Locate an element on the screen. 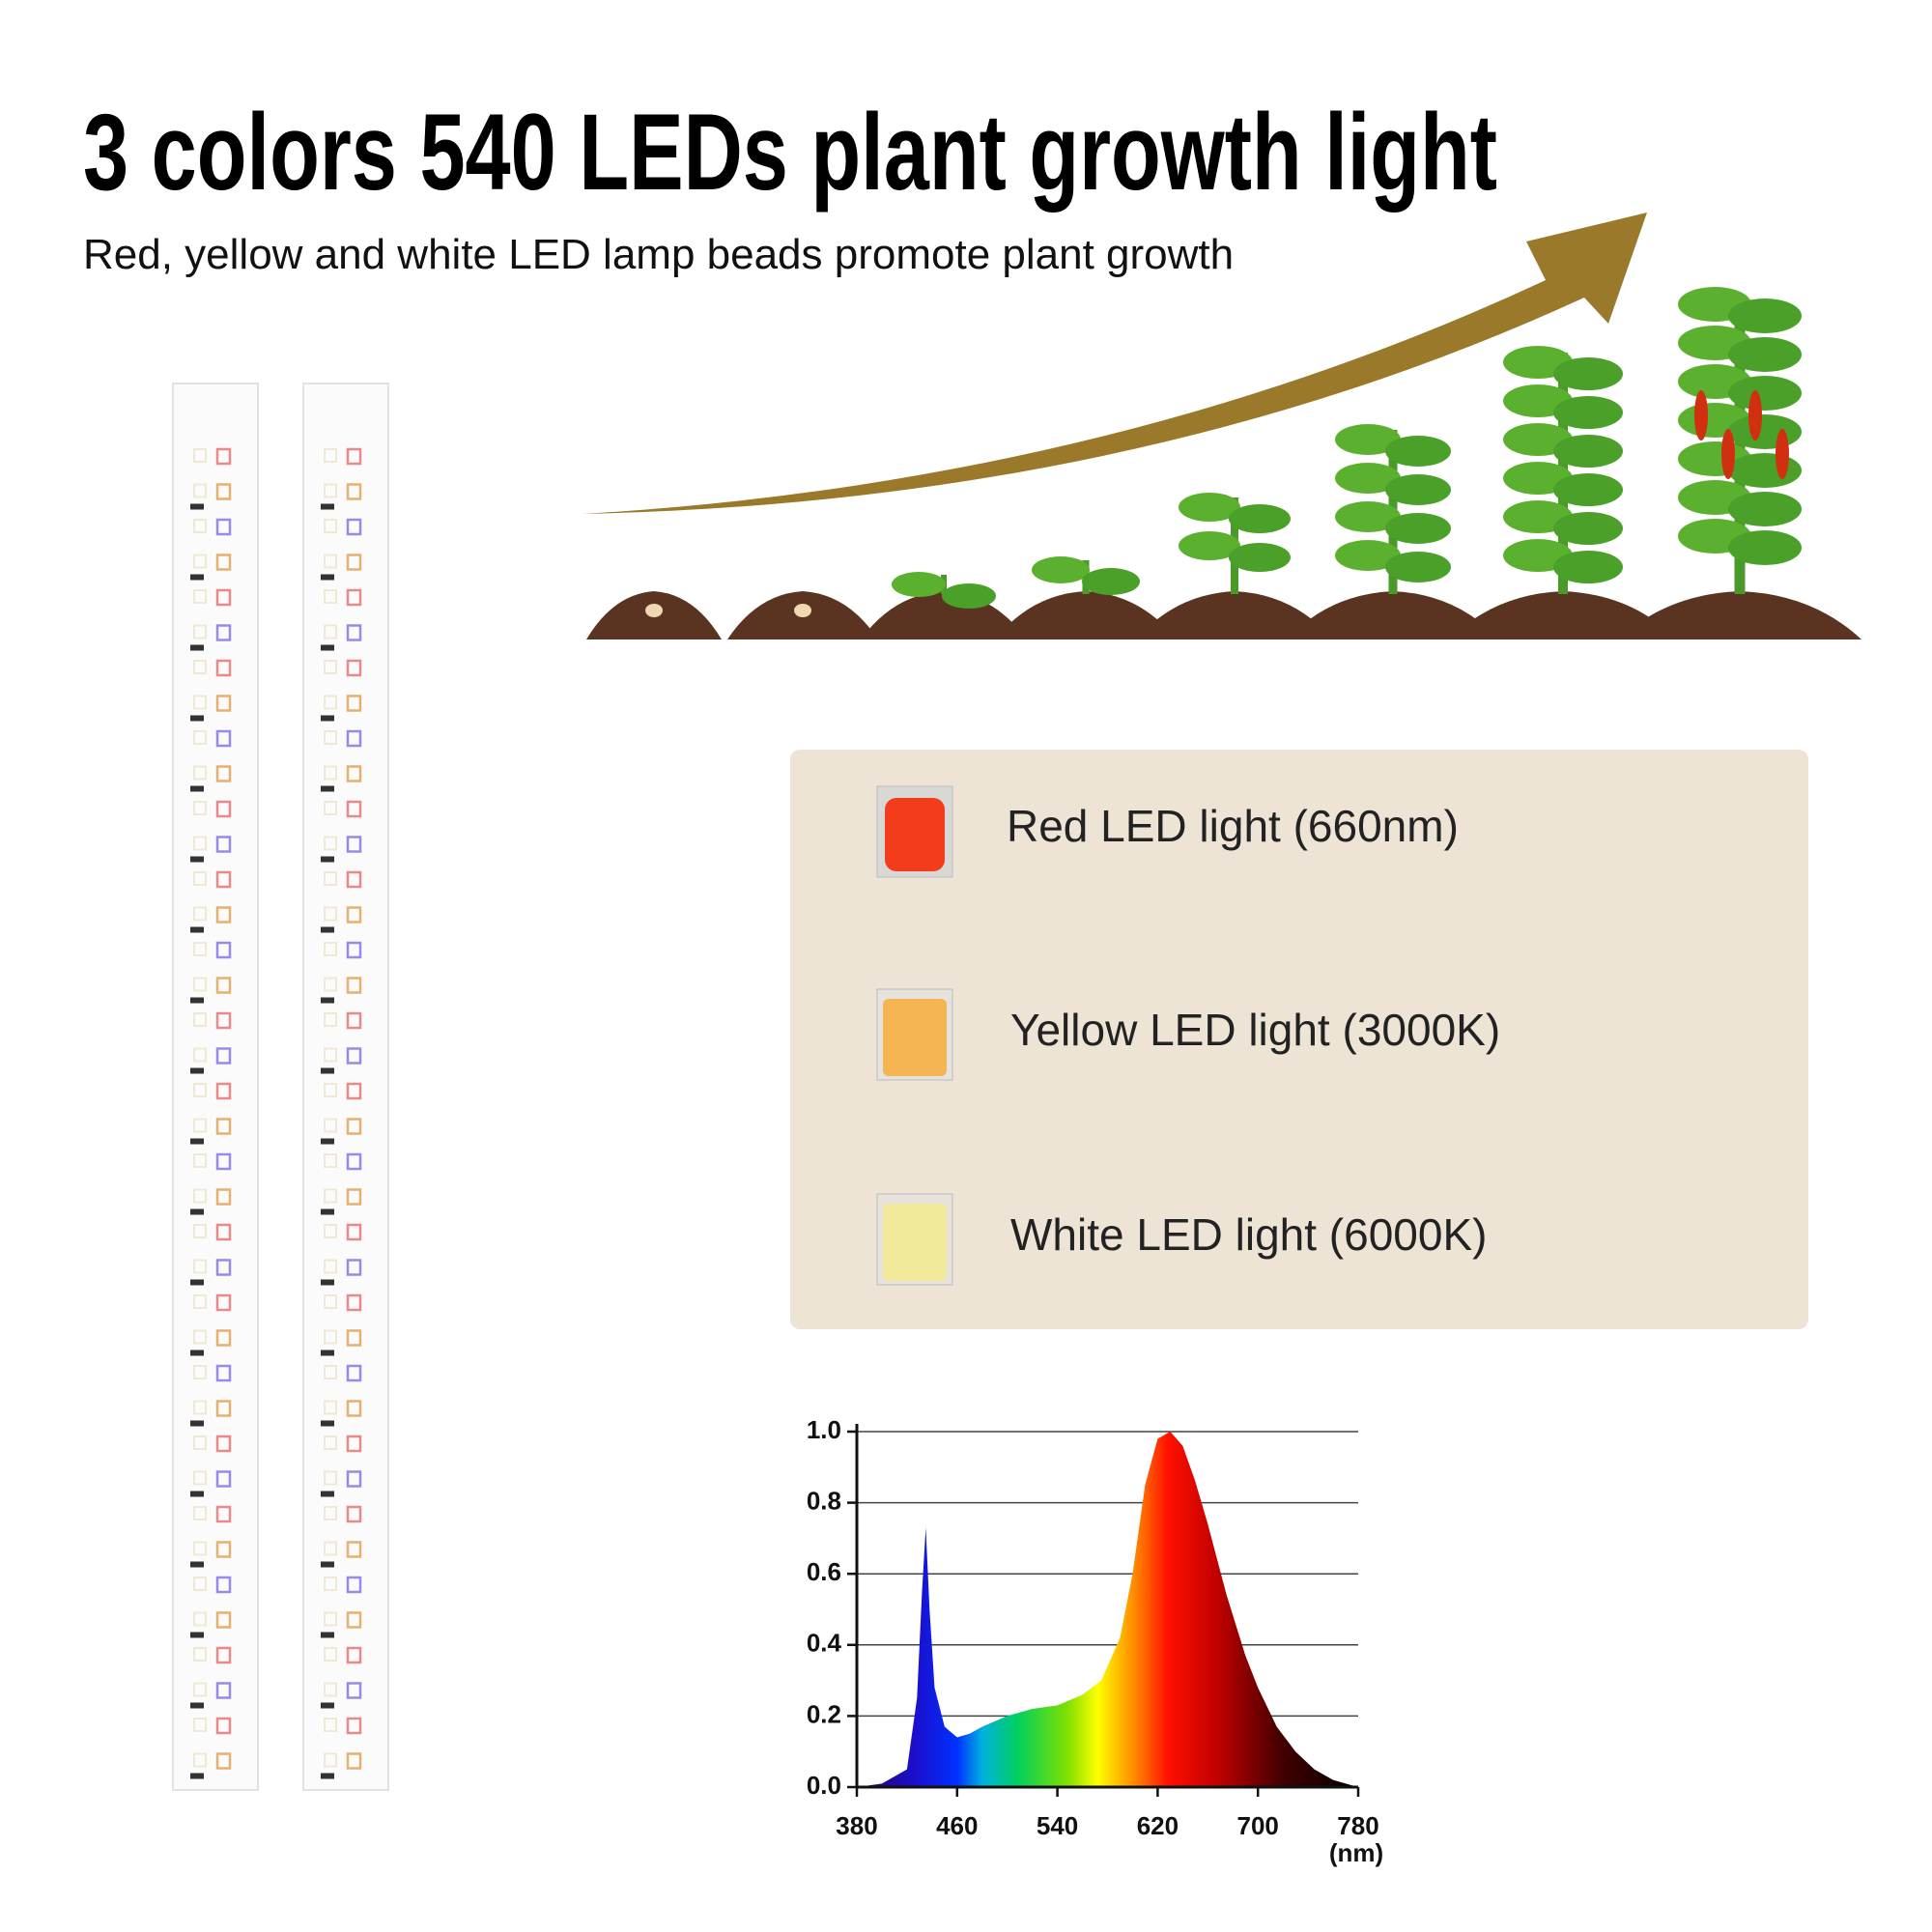 The height and width of the screenshot is (1932, 1932). x-tick-label: 620 is located at coordinates (1158, 1825).